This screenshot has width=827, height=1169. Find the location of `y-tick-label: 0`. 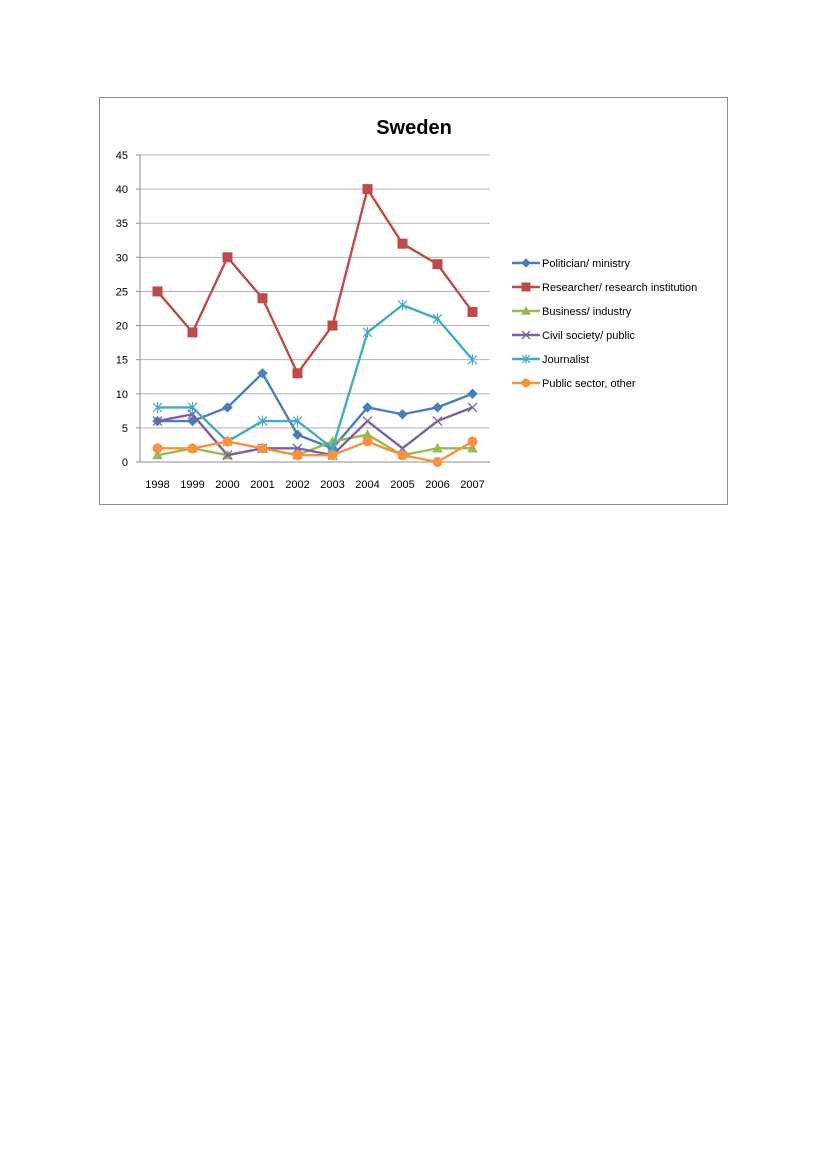

y-tick-label: 0 is located at coordinates (125, 463).